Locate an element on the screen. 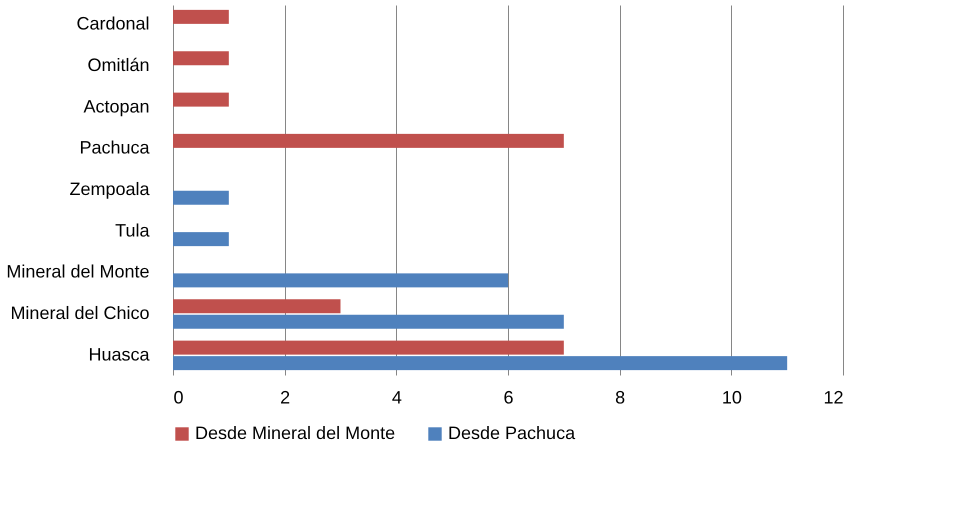 The height and width of the screenshot is (525, 956). x-tick-label: 10 is located at coordinates (732, 398).